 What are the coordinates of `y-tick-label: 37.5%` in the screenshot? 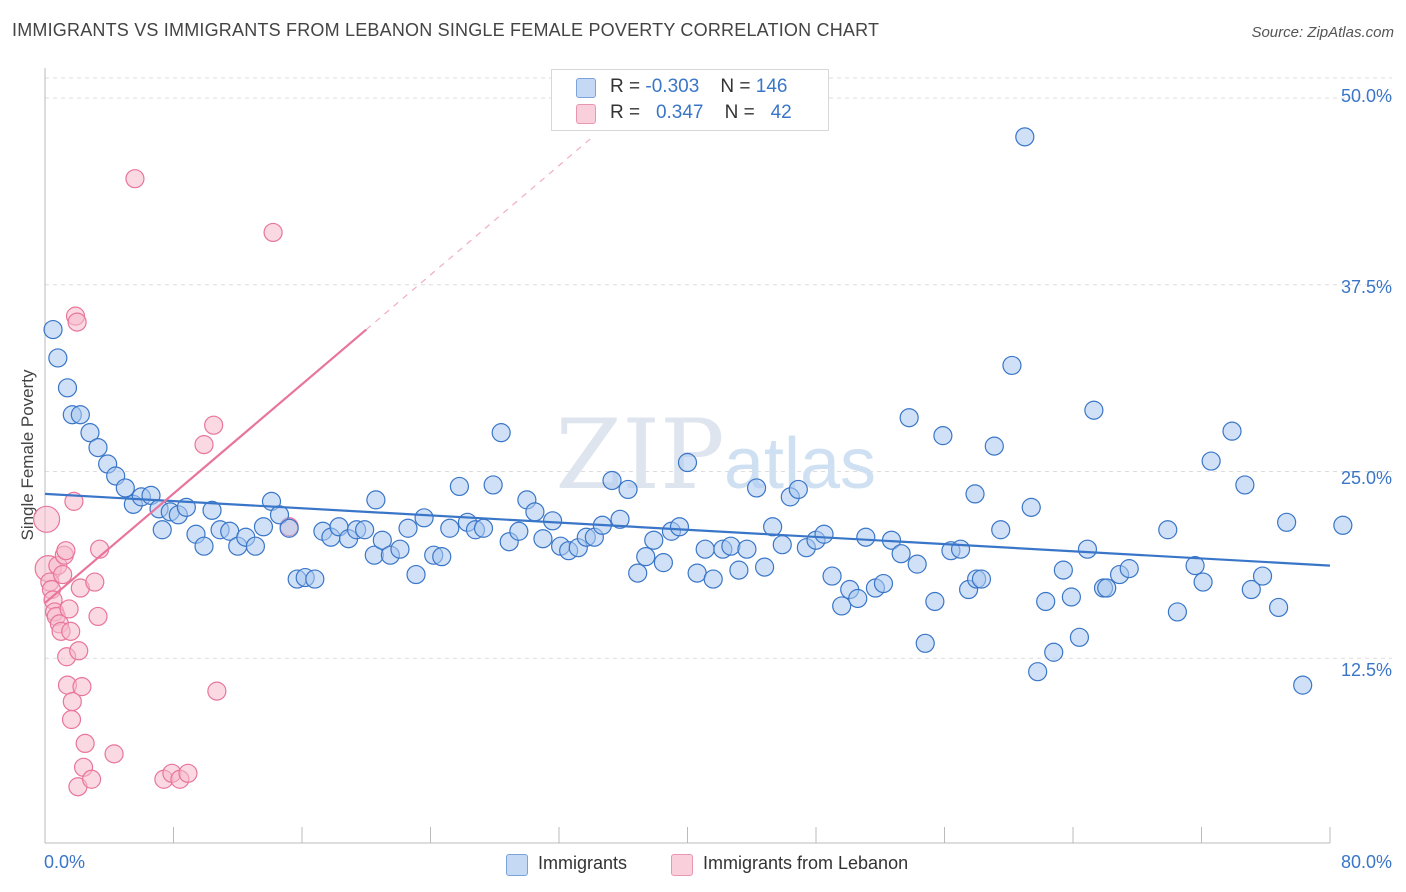 It's located at (1366, 287).